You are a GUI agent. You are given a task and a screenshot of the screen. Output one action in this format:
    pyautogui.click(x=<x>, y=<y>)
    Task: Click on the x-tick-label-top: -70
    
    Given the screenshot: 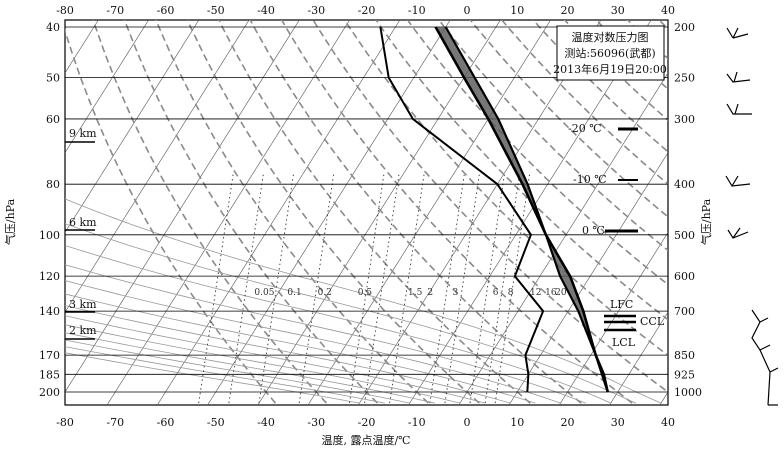 What is the action you would take?
    pyautogui.click(x=115, y=10)
    